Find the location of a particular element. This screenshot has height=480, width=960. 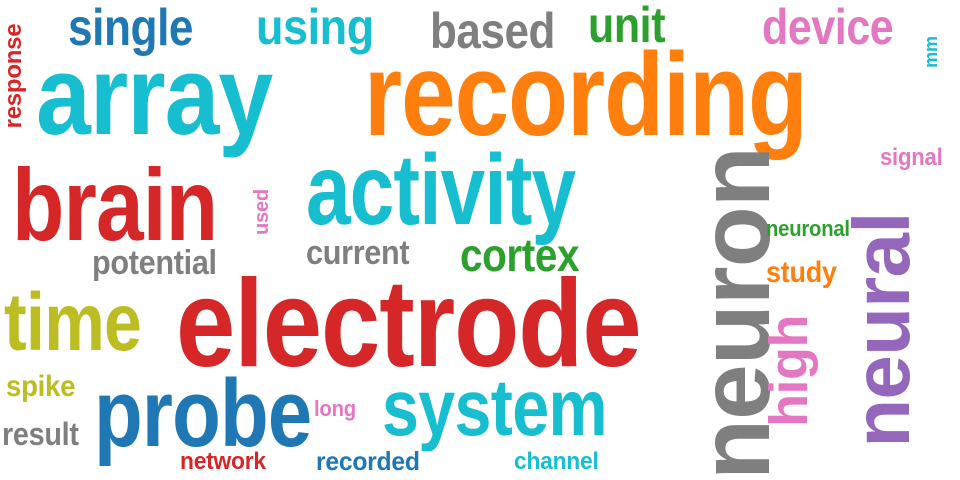

word-single: single is located at coordinates (131, 28).